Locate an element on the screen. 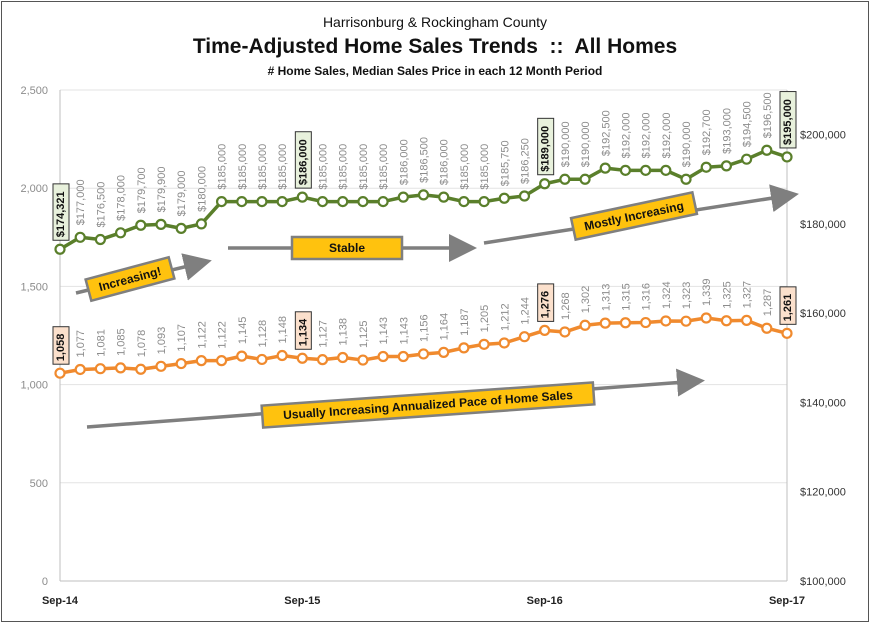  data-label: 1,315 is located at coordinates (626, 297).